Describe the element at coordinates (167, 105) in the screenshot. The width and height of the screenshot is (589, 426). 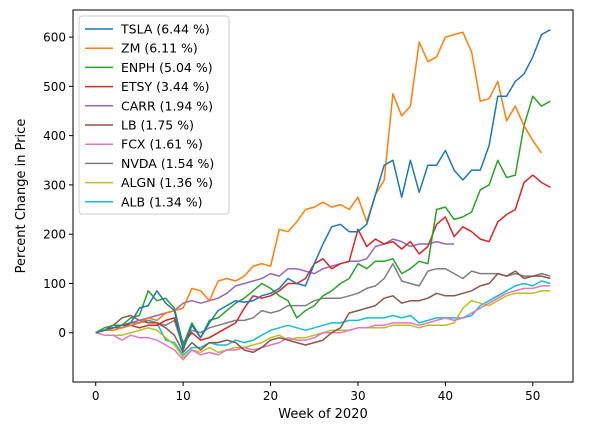
I see `legend-entry: CARR (1.94 %)` at that location.